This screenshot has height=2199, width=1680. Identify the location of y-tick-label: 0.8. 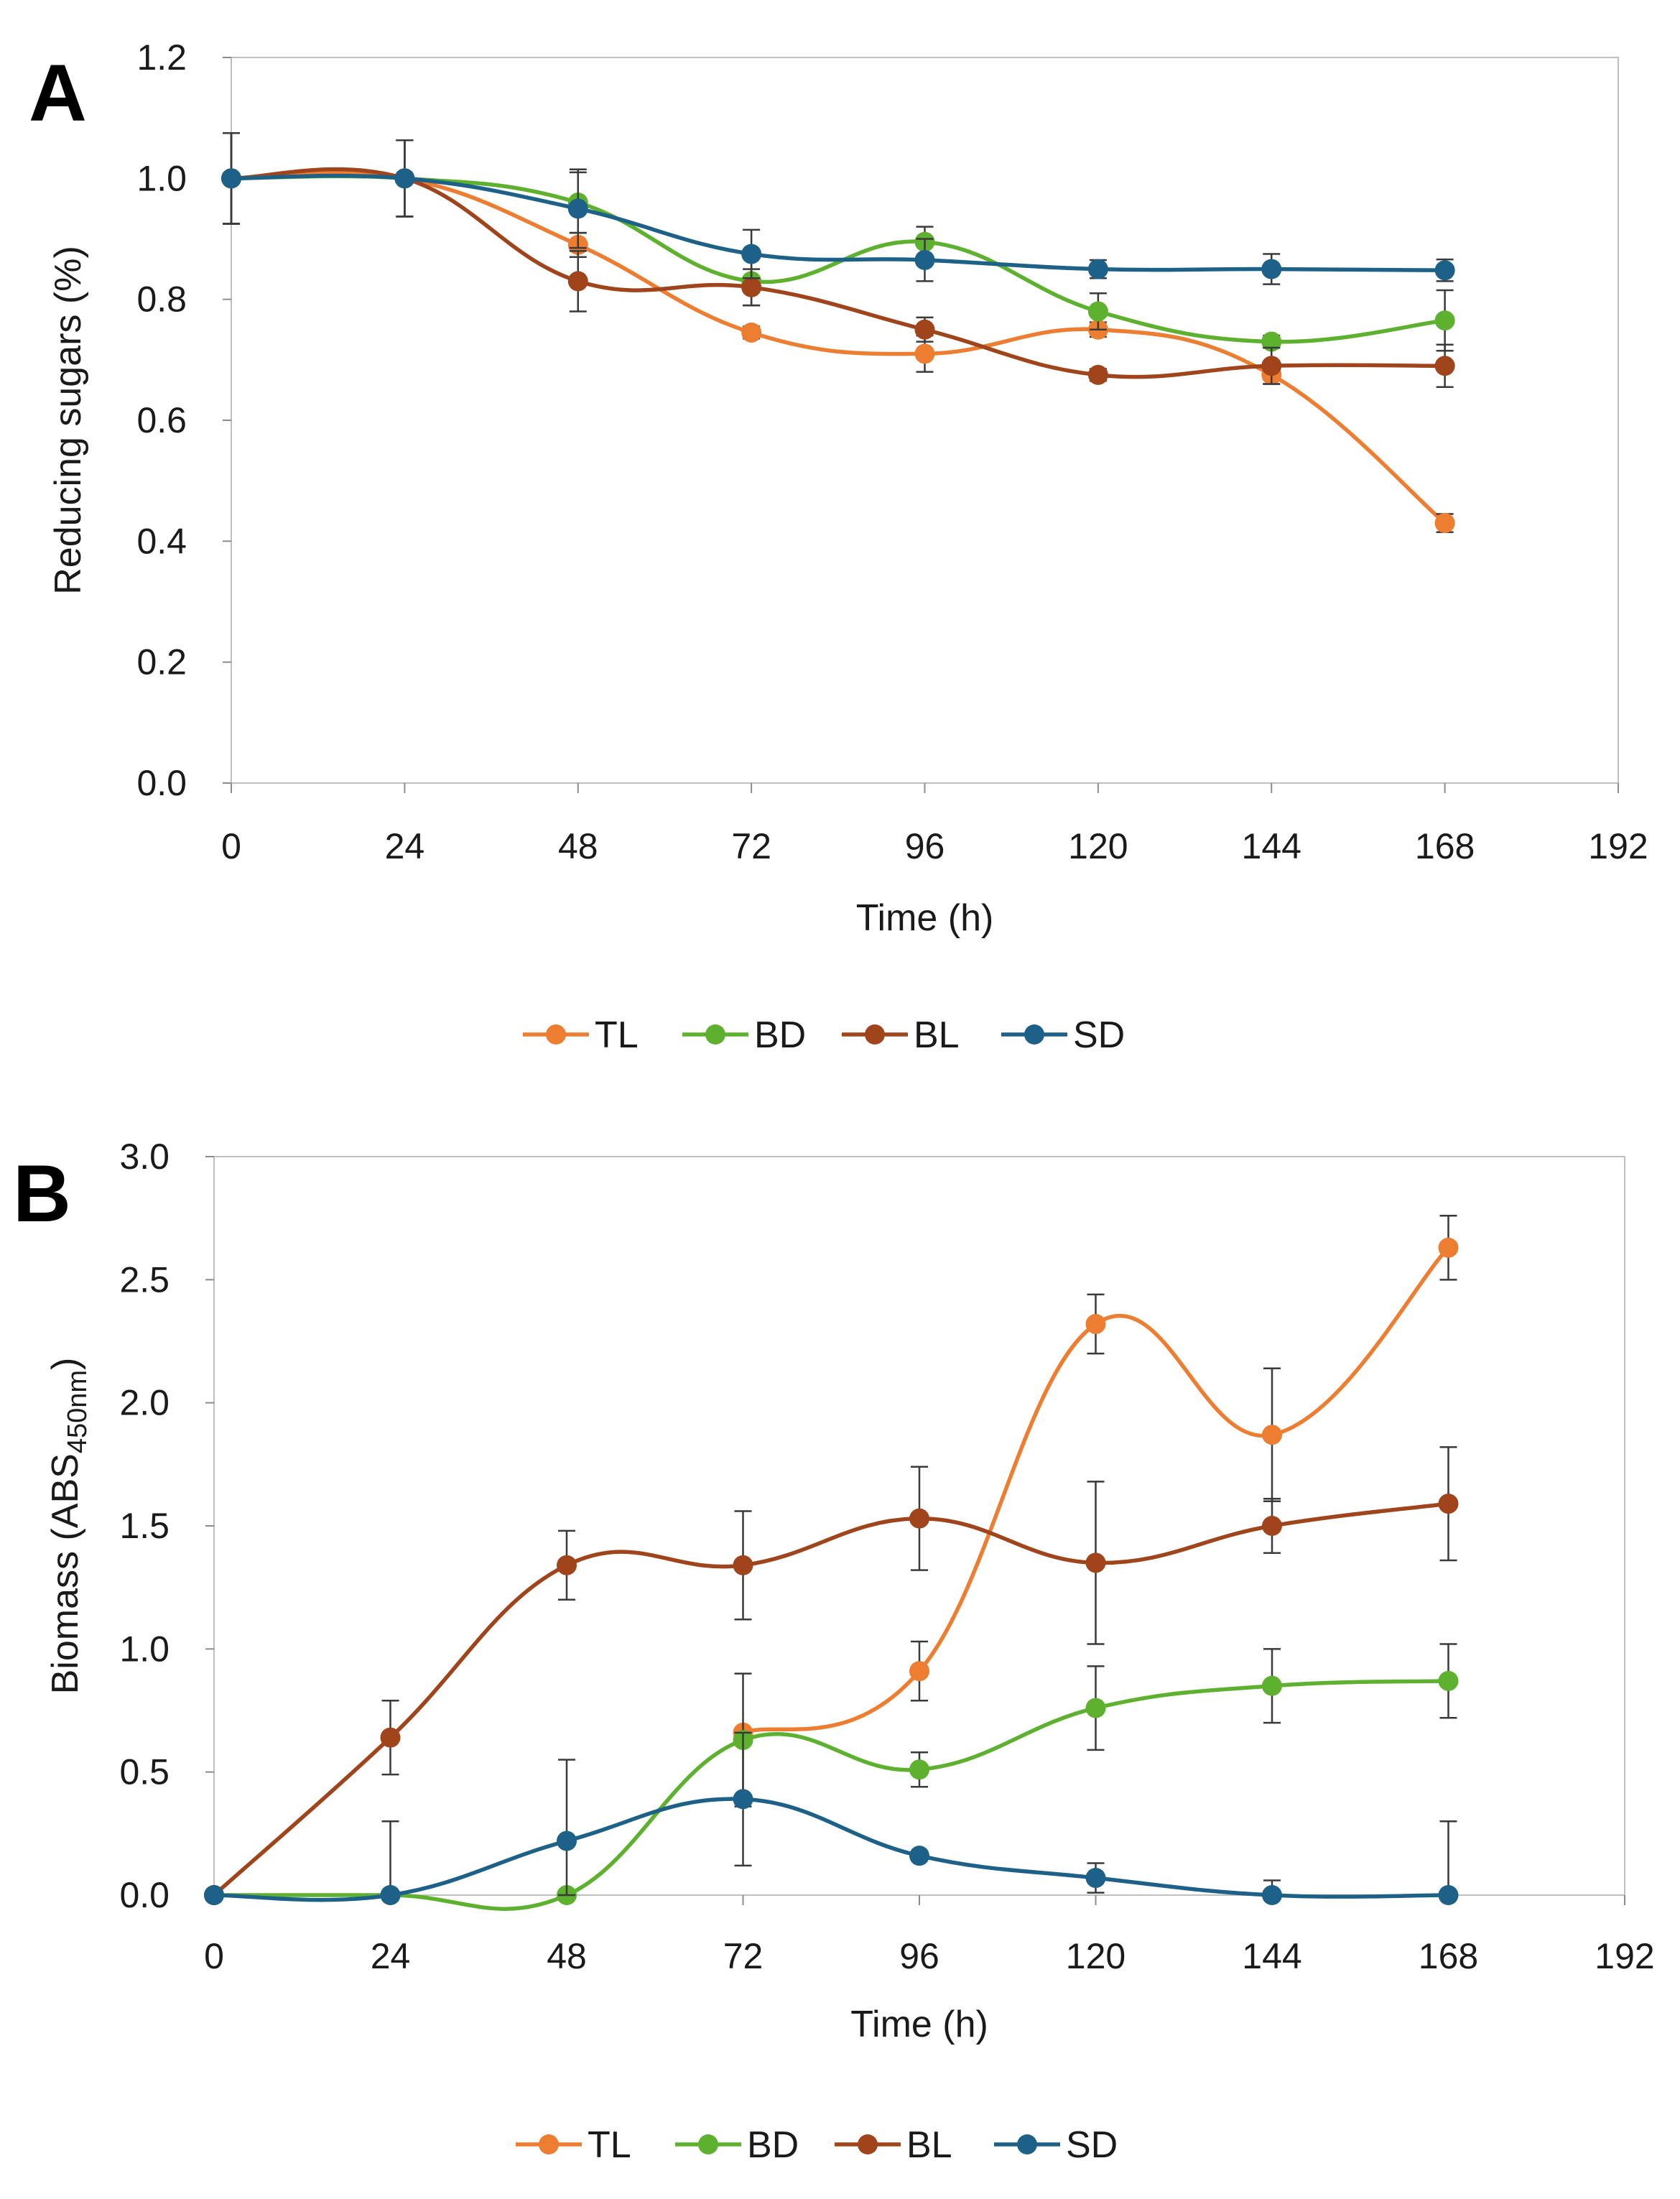
(161, 299).